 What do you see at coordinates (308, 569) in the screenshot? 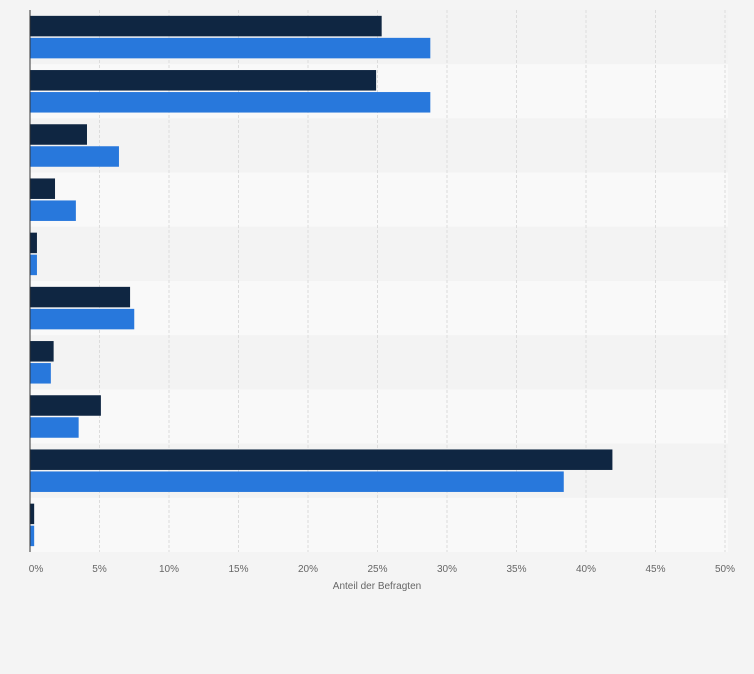
I see `x-tick-label: 20%` at bounding box center [308, 569].